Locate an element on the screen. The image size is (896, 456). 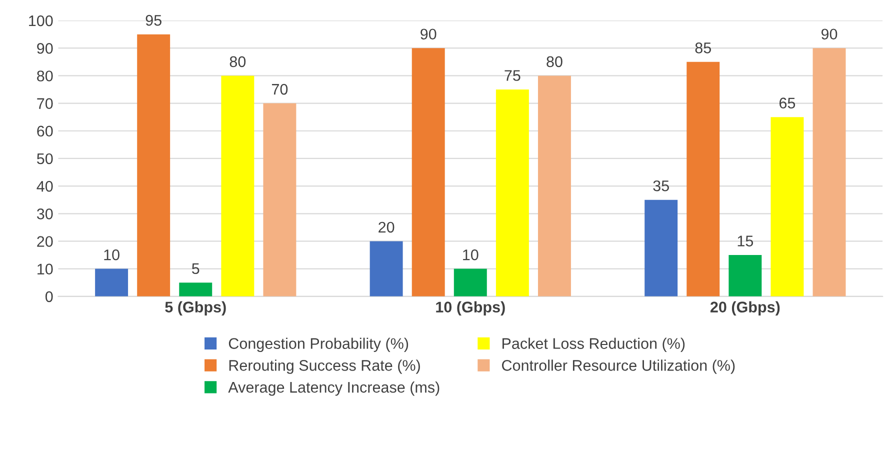
y-tick-label: 40 is located at coordinates (44, 186).